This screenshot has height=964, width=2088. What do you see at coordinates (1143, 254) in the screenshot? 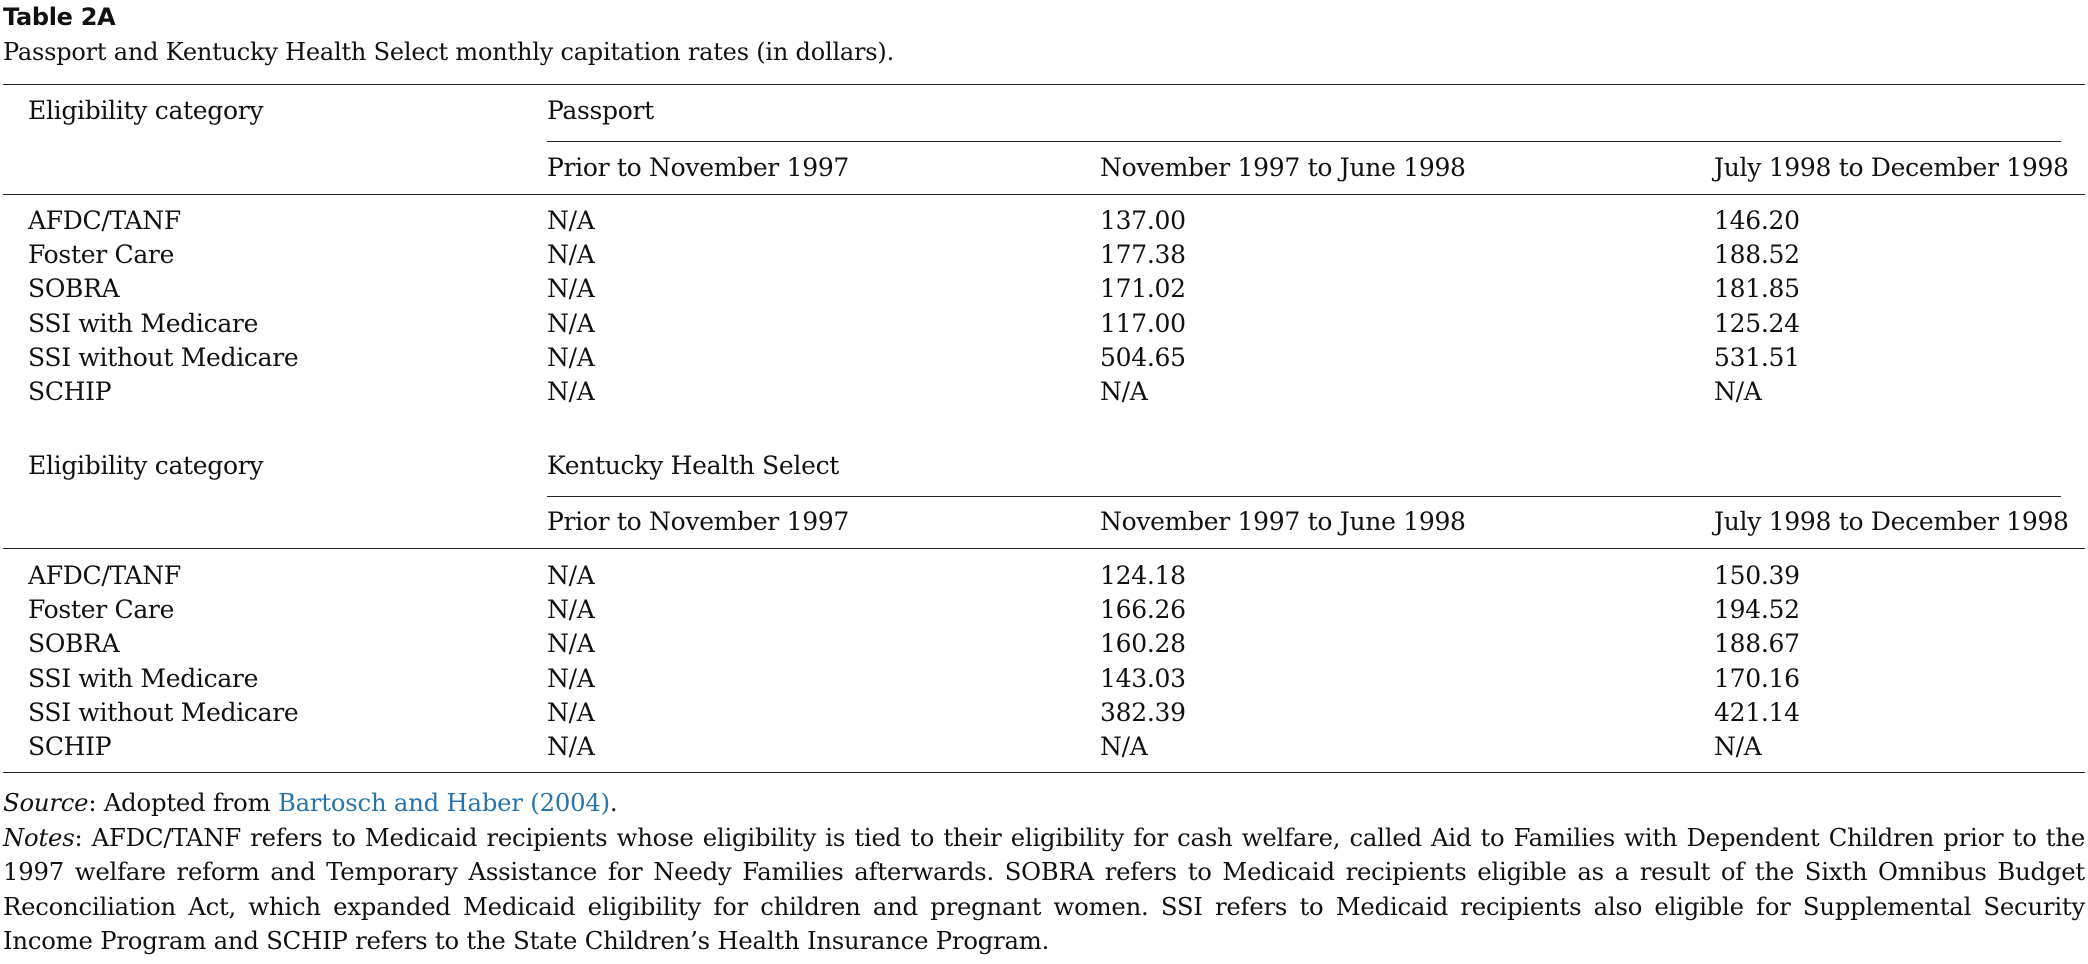
I see `table-cell: 177.38` at bounding box center [1143, 254].